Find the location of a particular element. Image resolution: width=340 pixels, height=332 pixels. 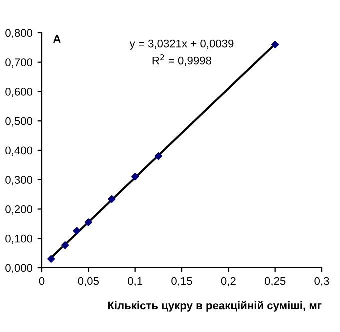

y-tick-label: 0,300 is located at coordinates (19, 181).